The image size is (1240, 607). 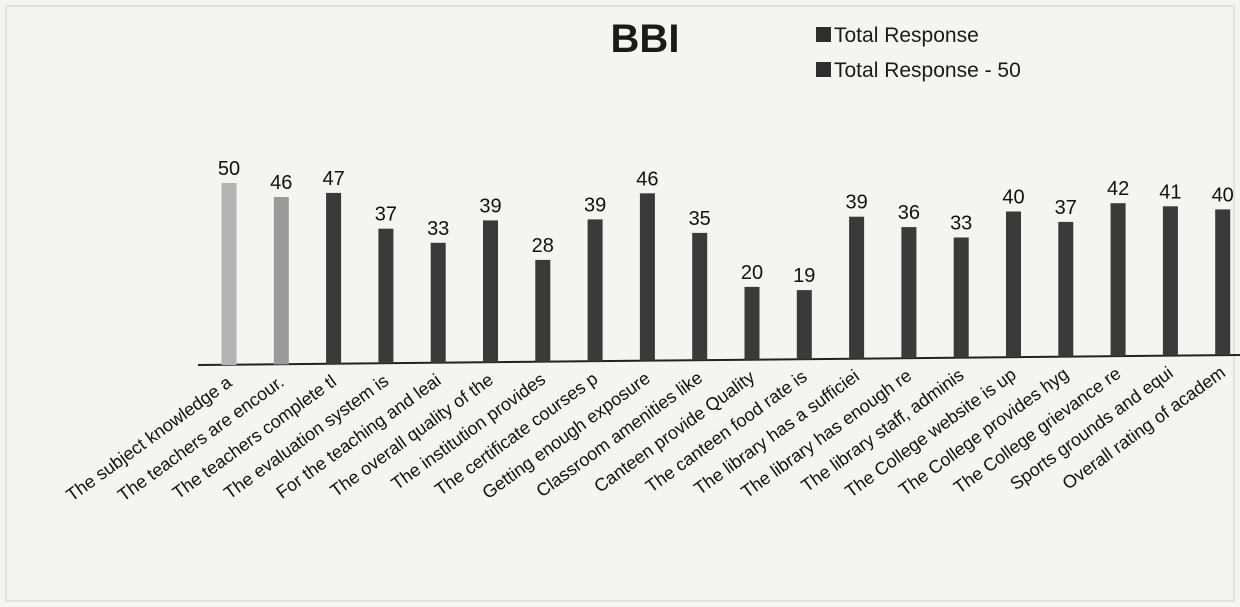 What do you see at coordinates (1066, 208) in the screenshot?
I see `data-label-17: 37` at bounding box center [1066, 208].